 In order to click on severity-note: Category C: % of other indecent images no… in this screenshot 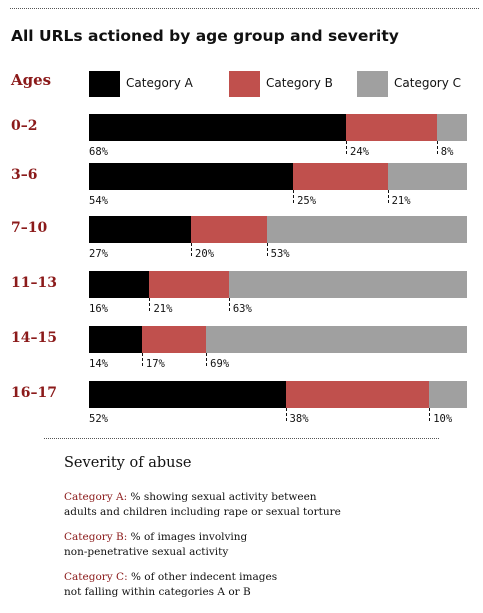, I will do `click(264, 585)`.